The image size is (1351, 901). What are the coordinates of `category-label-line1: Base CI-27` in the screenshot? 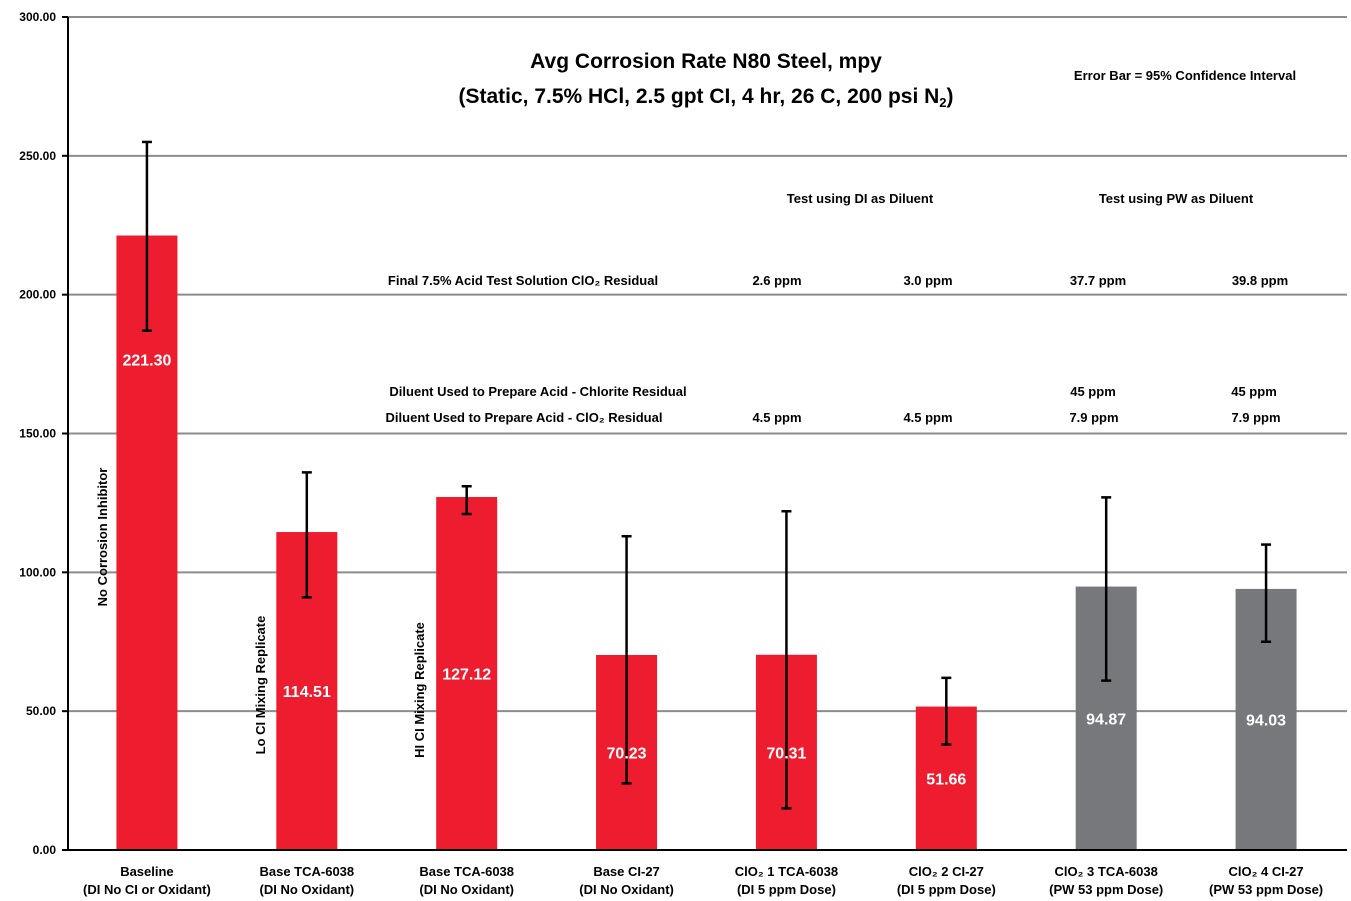 It's located at (626, 871).